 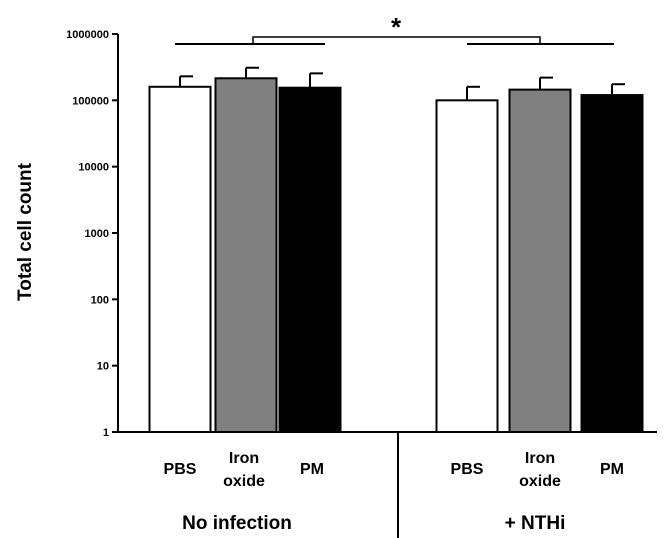 I want to click on y-tick-label: 10, so click(x=103, y=367).